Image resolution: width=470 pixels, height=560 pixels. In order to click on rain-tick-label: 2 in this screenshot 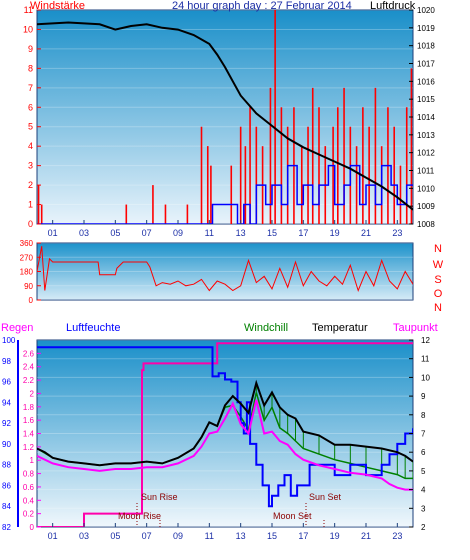, I will do `click(32, 393)`.